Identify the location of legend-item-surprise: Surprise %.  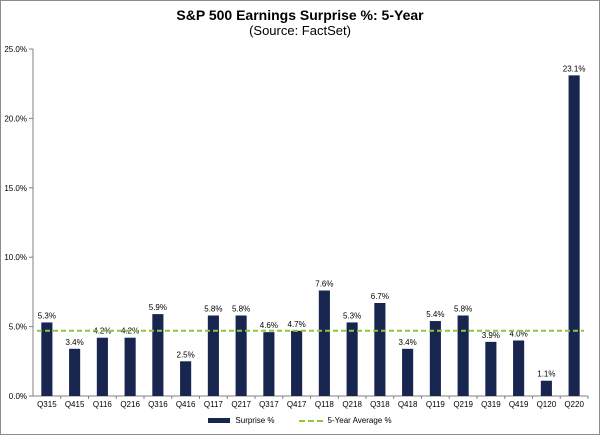
(241, 420).